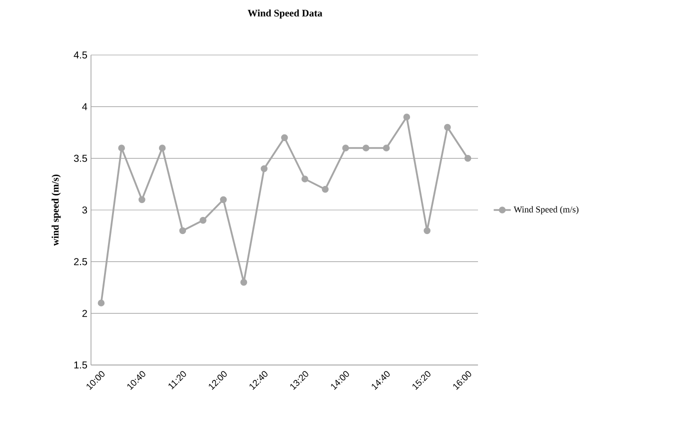 Image resolution: width=674 pixels, height=428 pixels. What do you see at coordinates (81, 262) in the screenshot?
I see `y-tick-label: 2.5` at bounding box center [81, 262].